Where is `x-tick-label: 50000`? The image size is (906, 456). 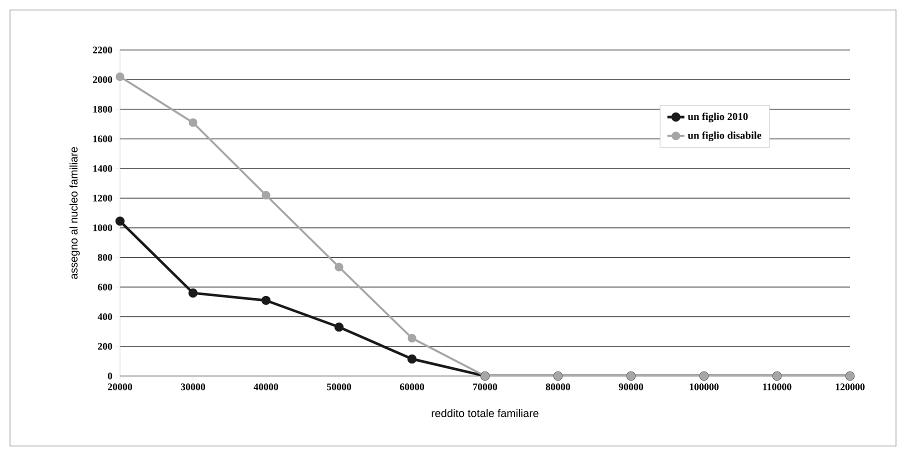
x-tick-label: 50000 is located at coordinates (339, 387).